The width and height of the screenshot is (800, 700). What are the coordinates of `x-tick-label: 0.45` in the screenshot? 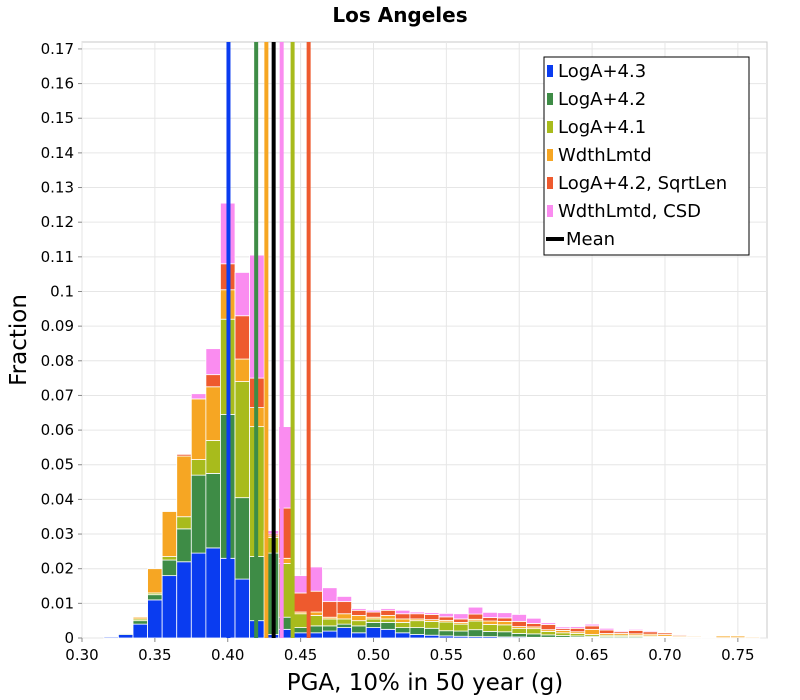 It's located at (300, 655).